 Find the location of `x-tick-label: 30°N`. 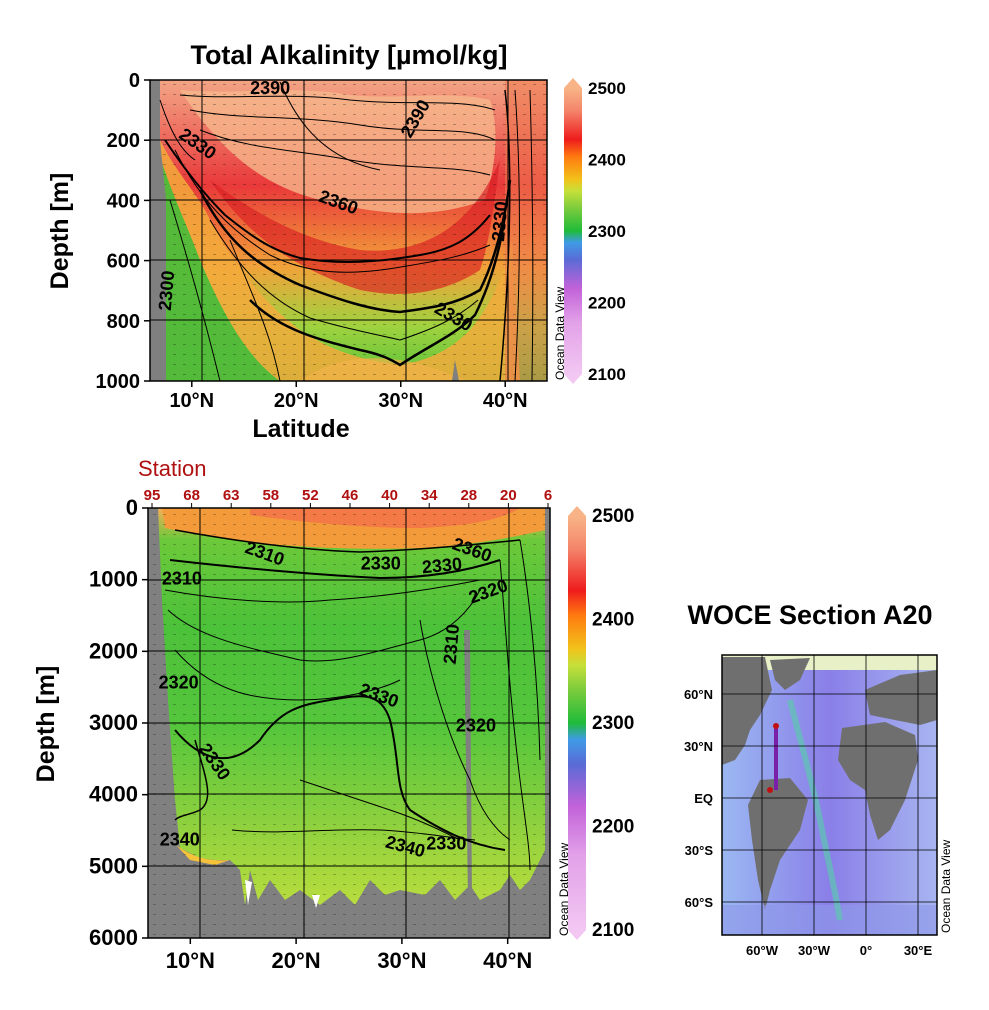

x-tick-label: 30°N is located at coordinates (401, 960).